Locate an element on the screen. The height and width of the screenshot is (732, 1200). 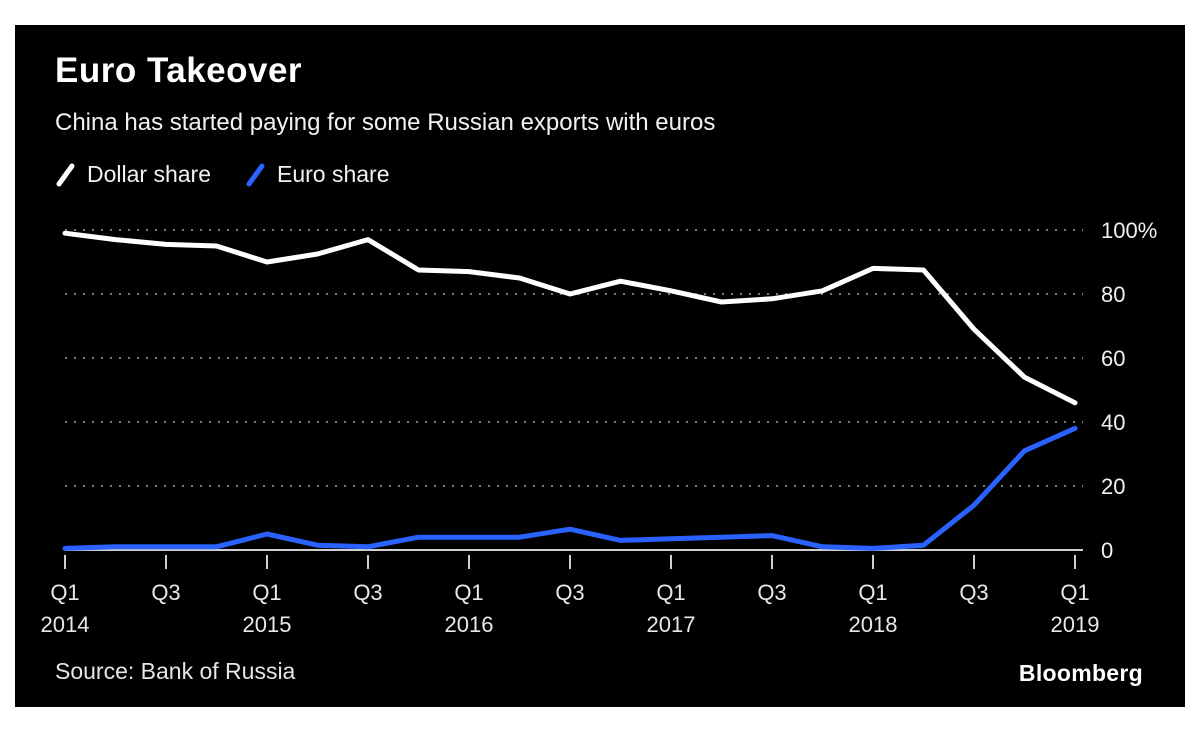
x-axis-label-year: 2018 is located at coordinates (873, 624).